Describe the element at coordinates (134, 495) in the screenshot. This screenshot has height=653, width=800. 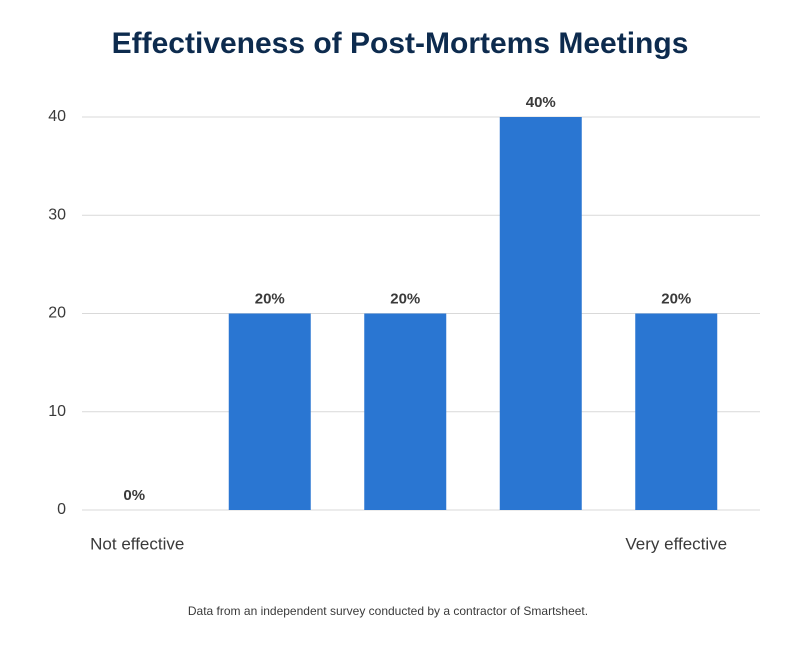
I see `value-label: 0%` at that location.